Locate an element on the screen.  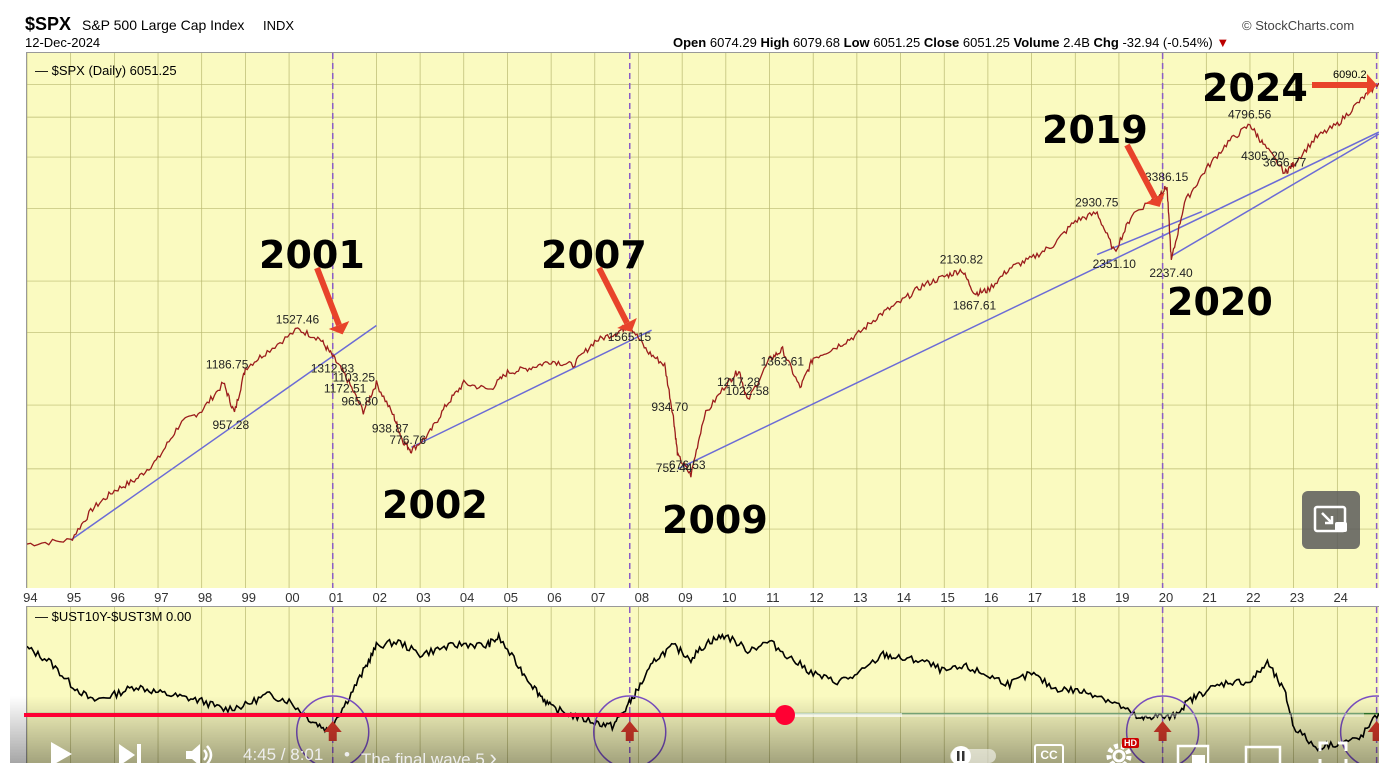
miniplayer-button is located at coordinates (1193, 753).